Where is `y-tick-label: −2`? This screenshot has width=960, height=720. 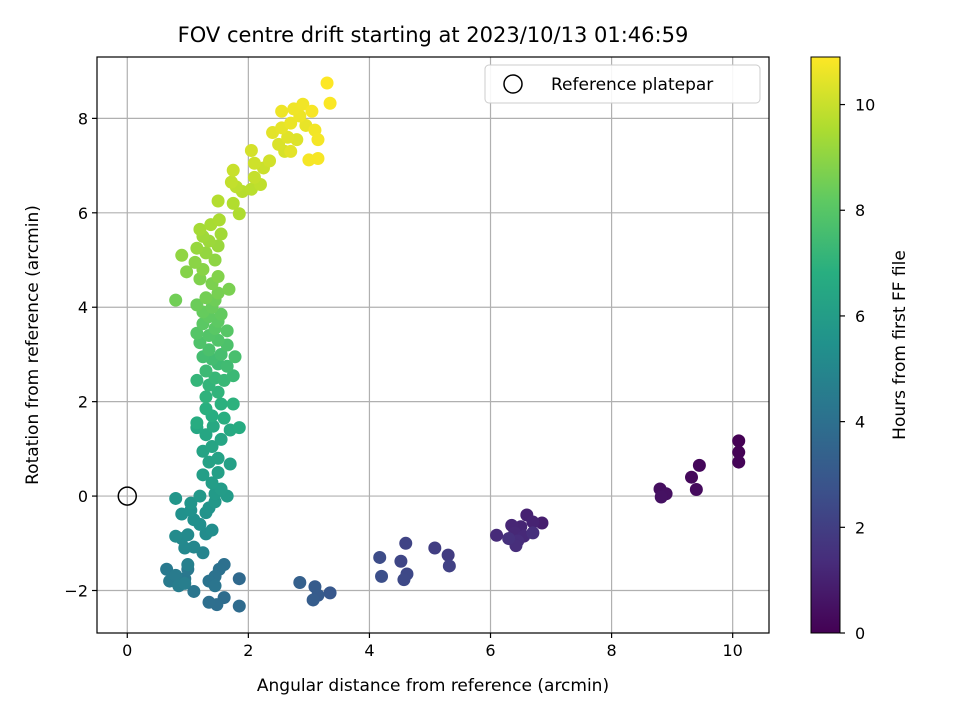 y-tick-label: −2 is located at coordinates (76, 591).